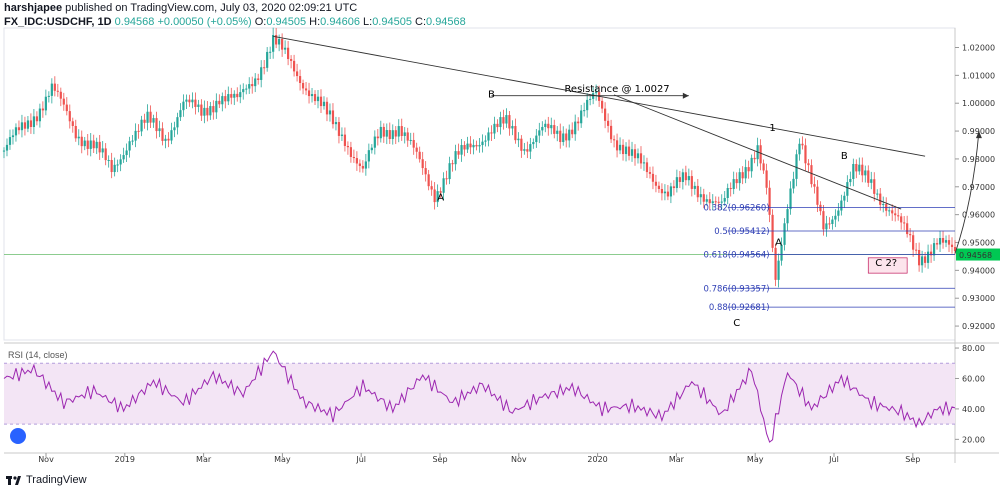 The height and width of the screenshot is (493, 1000). Describe the element at coordinates (360, 459) in the screenshot. I see `time-tick-label: Jul` at that location.